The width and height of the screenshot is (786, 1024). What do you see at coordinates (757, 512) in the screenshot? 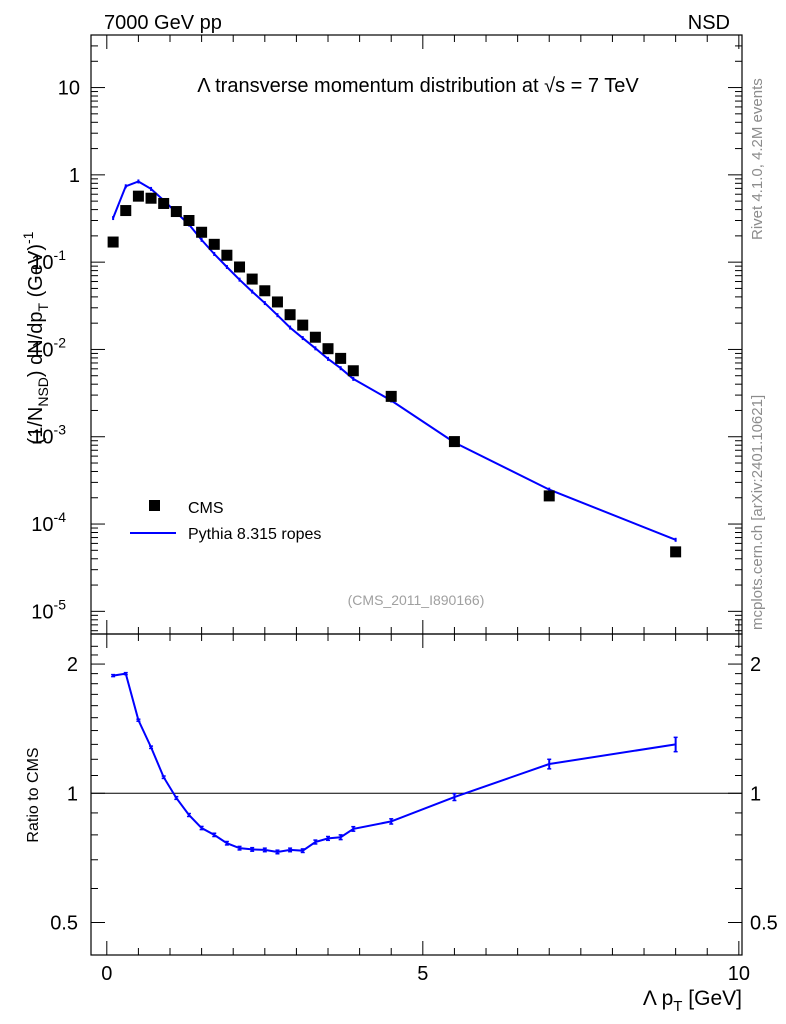
I see `mcplots-label: mcplots.cern.ch [arXiv:2401.10621]` at bounding box center [757, 512].